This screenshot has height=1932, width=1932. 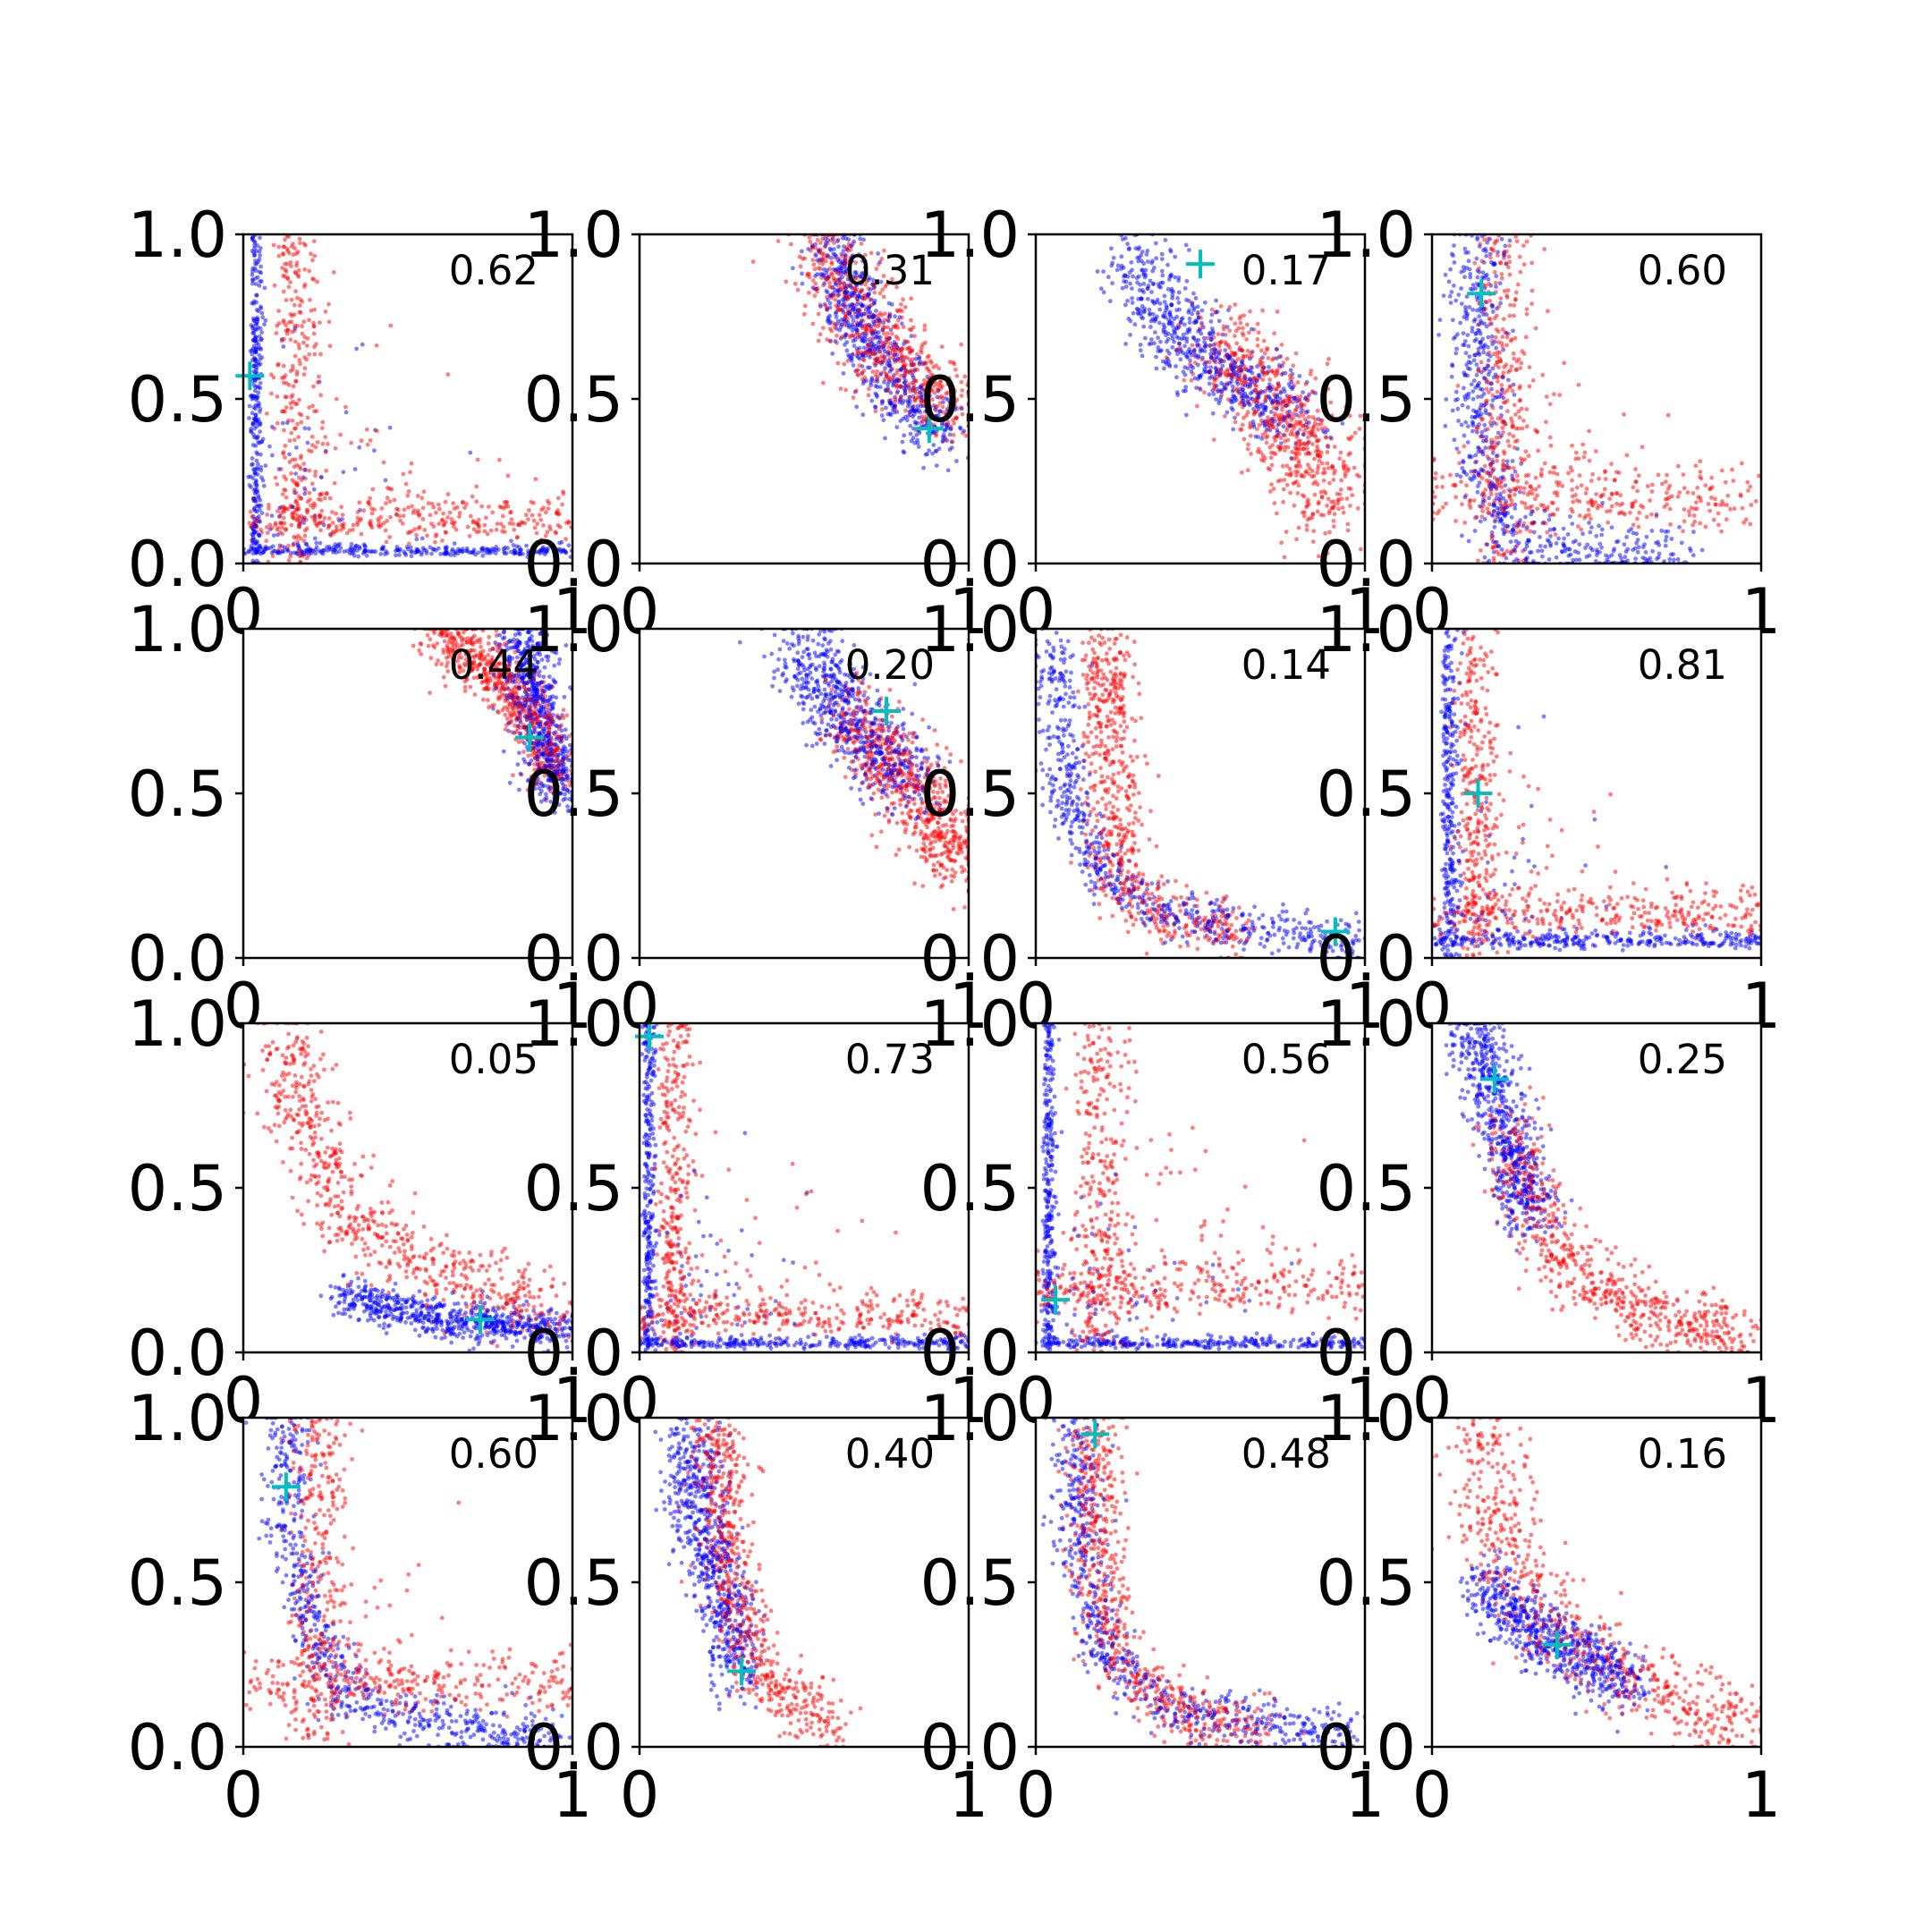 I want to click on y-tick-label: 1.0, so click(x=970, y=235).